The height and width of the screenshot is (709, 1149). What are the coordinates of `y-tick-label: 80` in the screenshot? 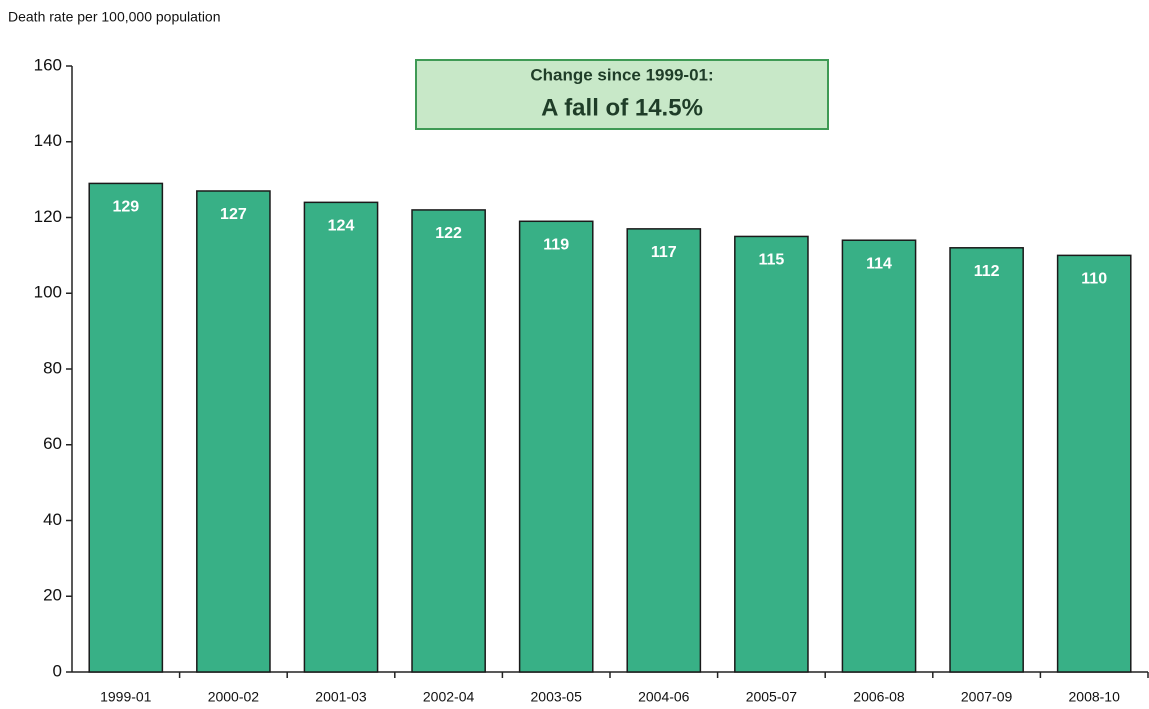 It's located at (52, 367).